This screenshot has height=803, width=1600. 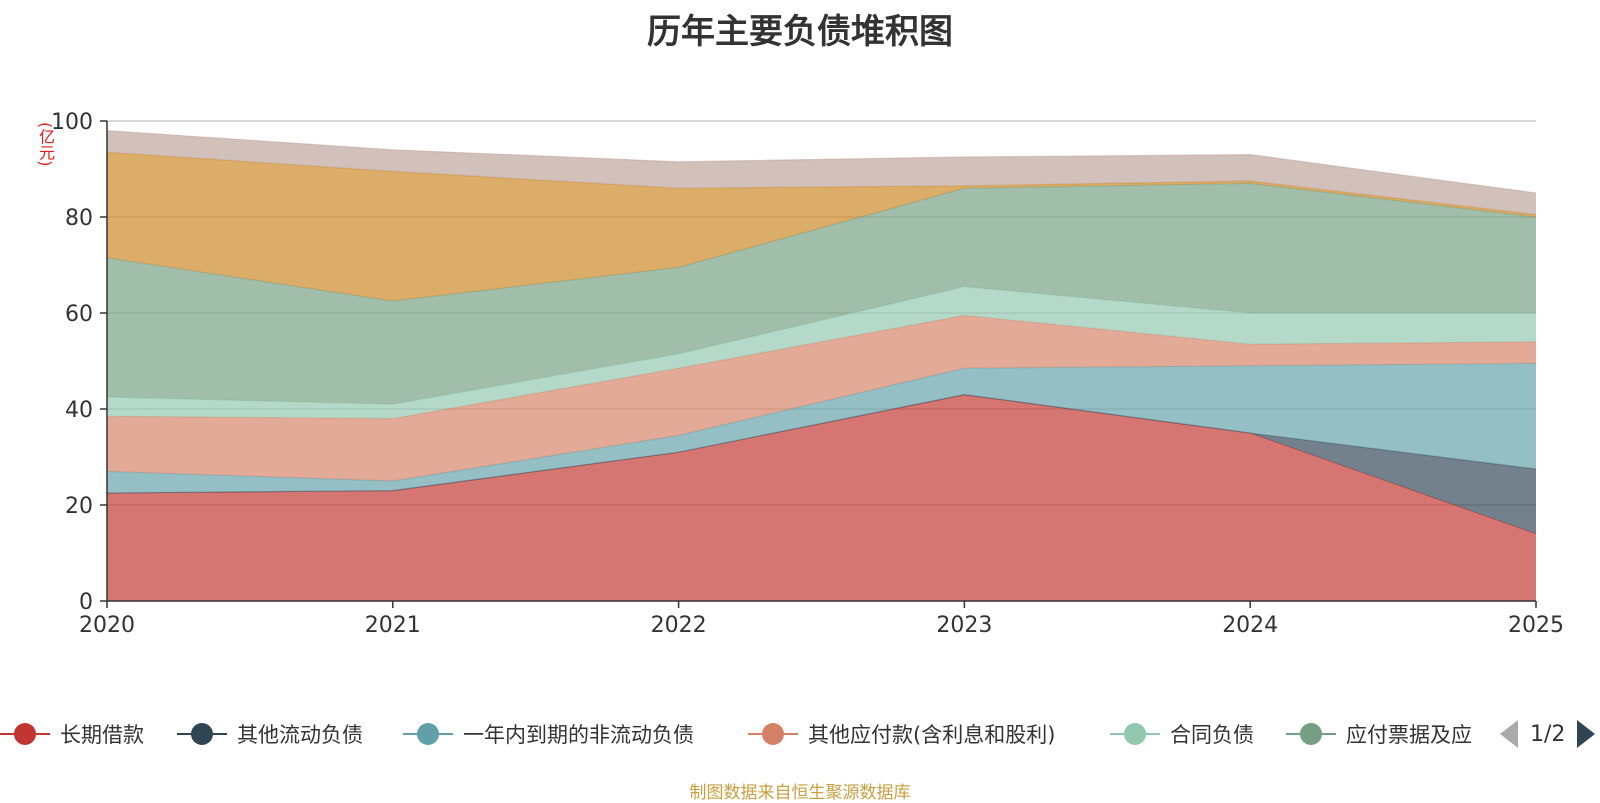 I want to click on y-axis-unit-label: (亿元), so click(x=45, y=144).